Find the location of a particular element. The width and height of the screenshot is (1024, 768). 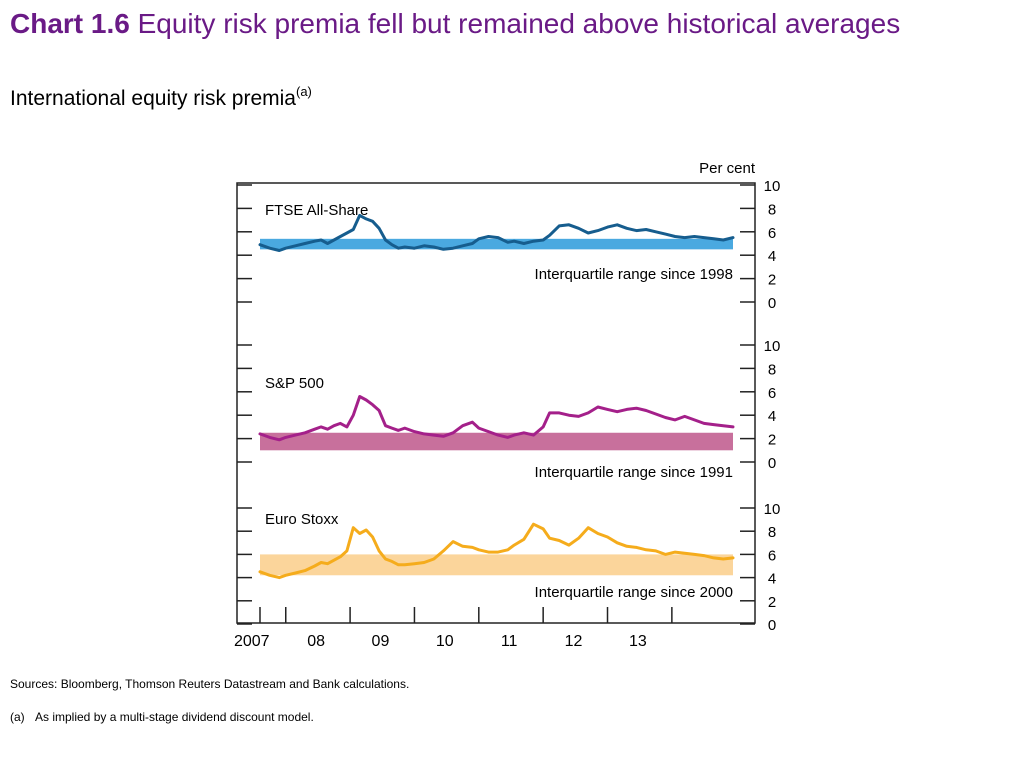

range-label-eurostoxx: Interquartile range since 2000 is located at coordinates (634, 592).